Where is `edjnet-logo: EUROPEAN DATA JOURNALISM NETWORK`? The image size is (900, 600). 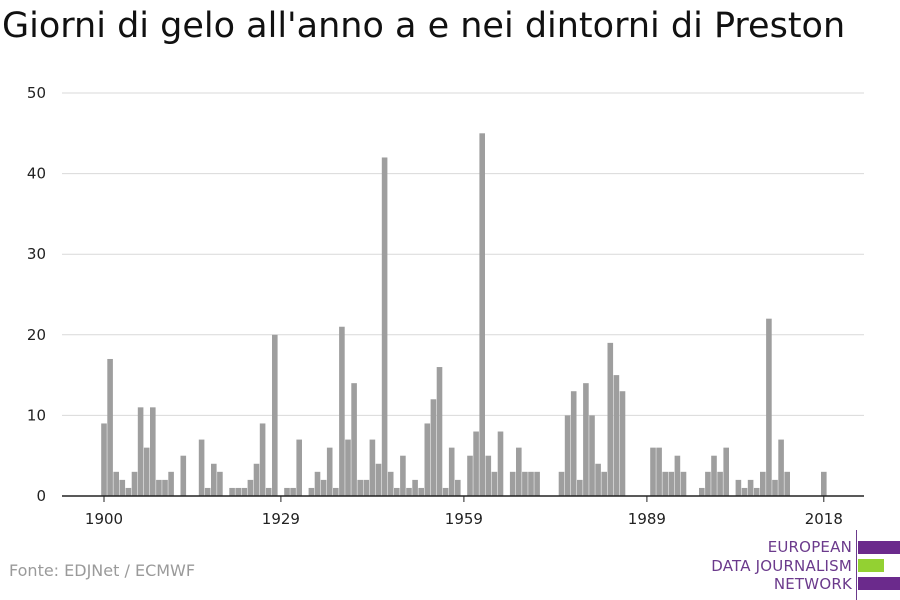
edjnet-logo: EUROPEAN DATA JOURNALISM NETWORK is located at coordinates (795, 565).